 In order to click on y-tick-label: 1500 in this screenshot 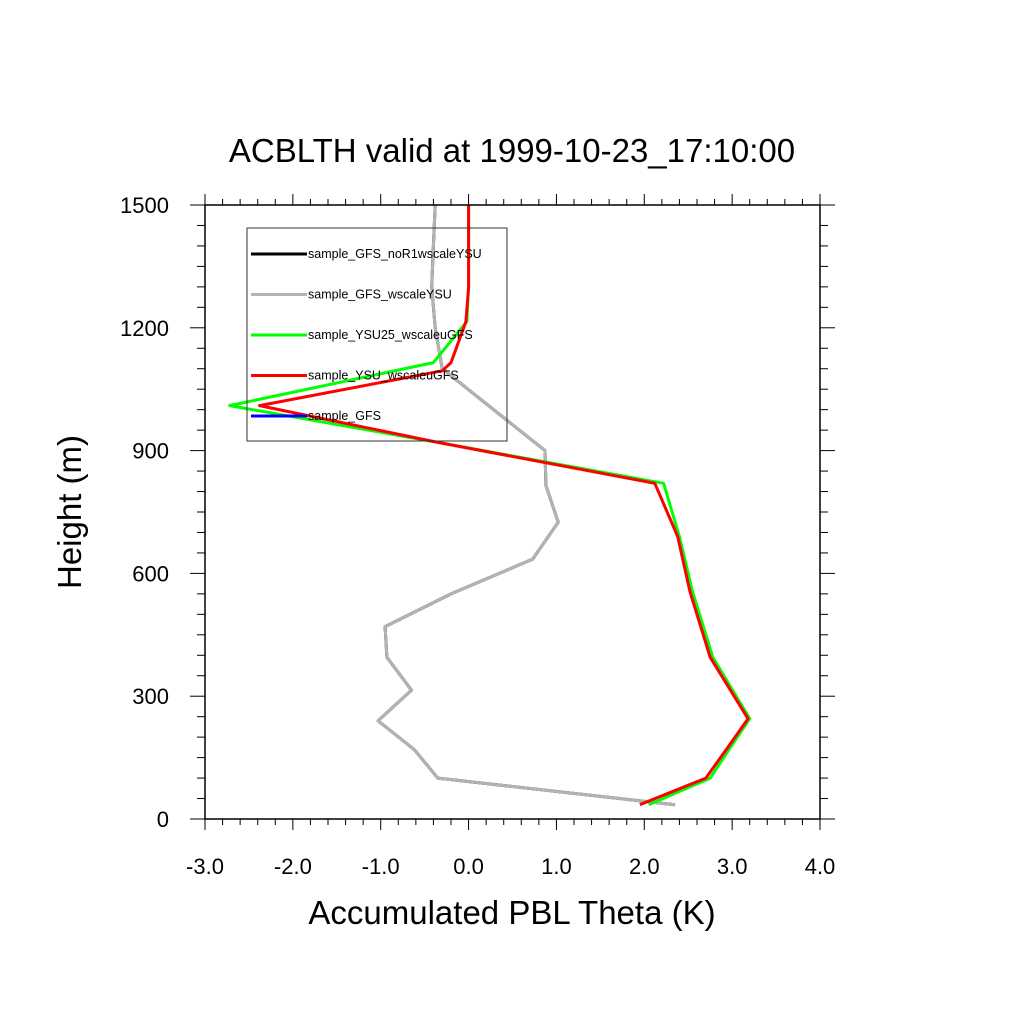, I will do `click(144, 205)`.